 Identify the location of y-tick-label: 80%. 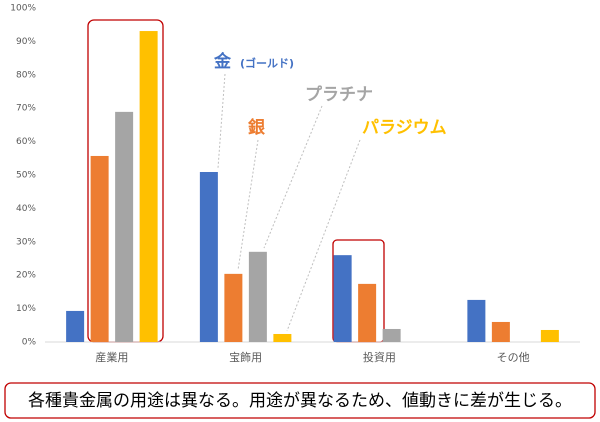
(26, 75).